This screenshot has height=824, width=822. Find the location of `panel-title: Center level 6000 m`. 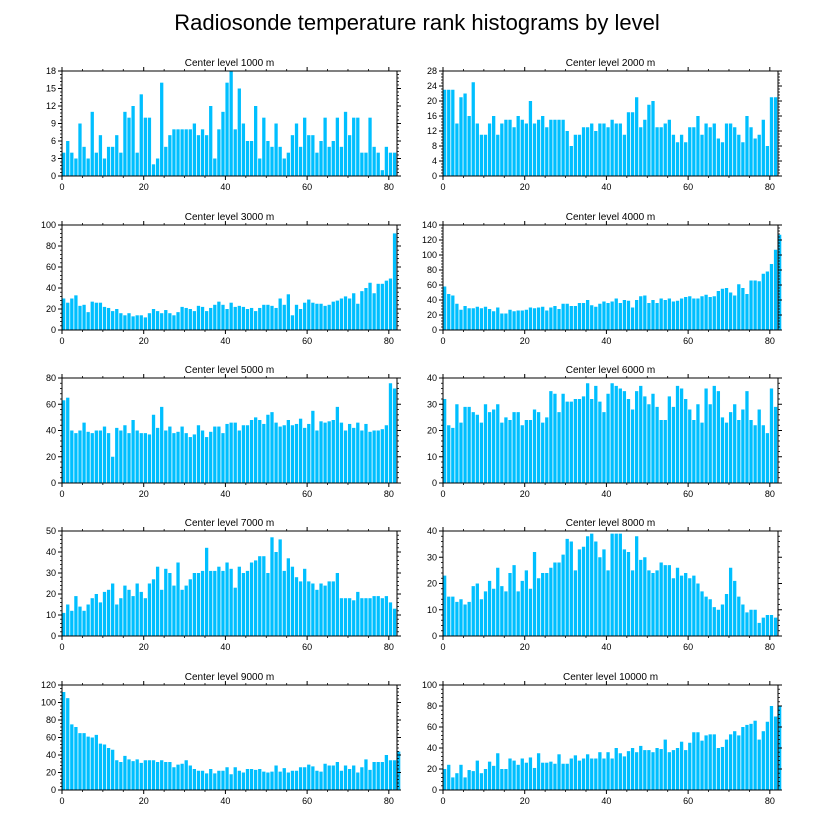

panel-title: Center level 6000 m is located at coordinates (611, 370).